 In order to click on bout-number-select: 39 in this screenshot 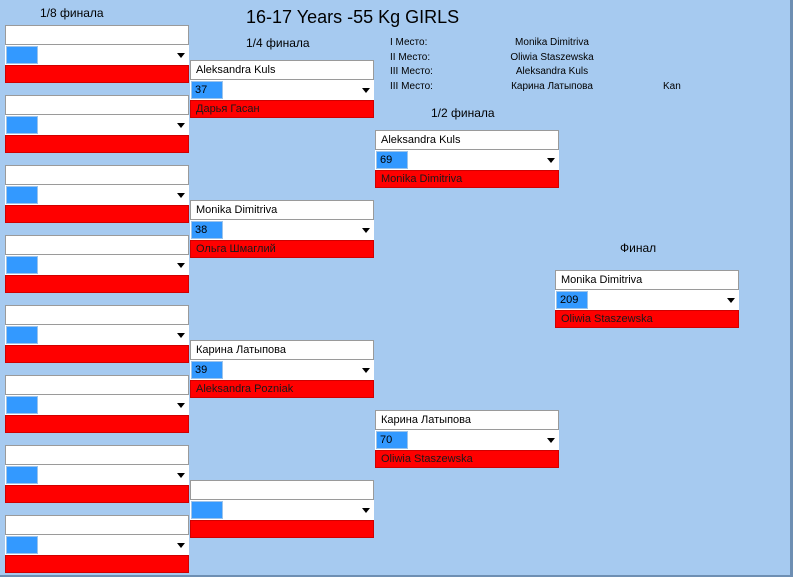, I will do `click(282, 370)`.